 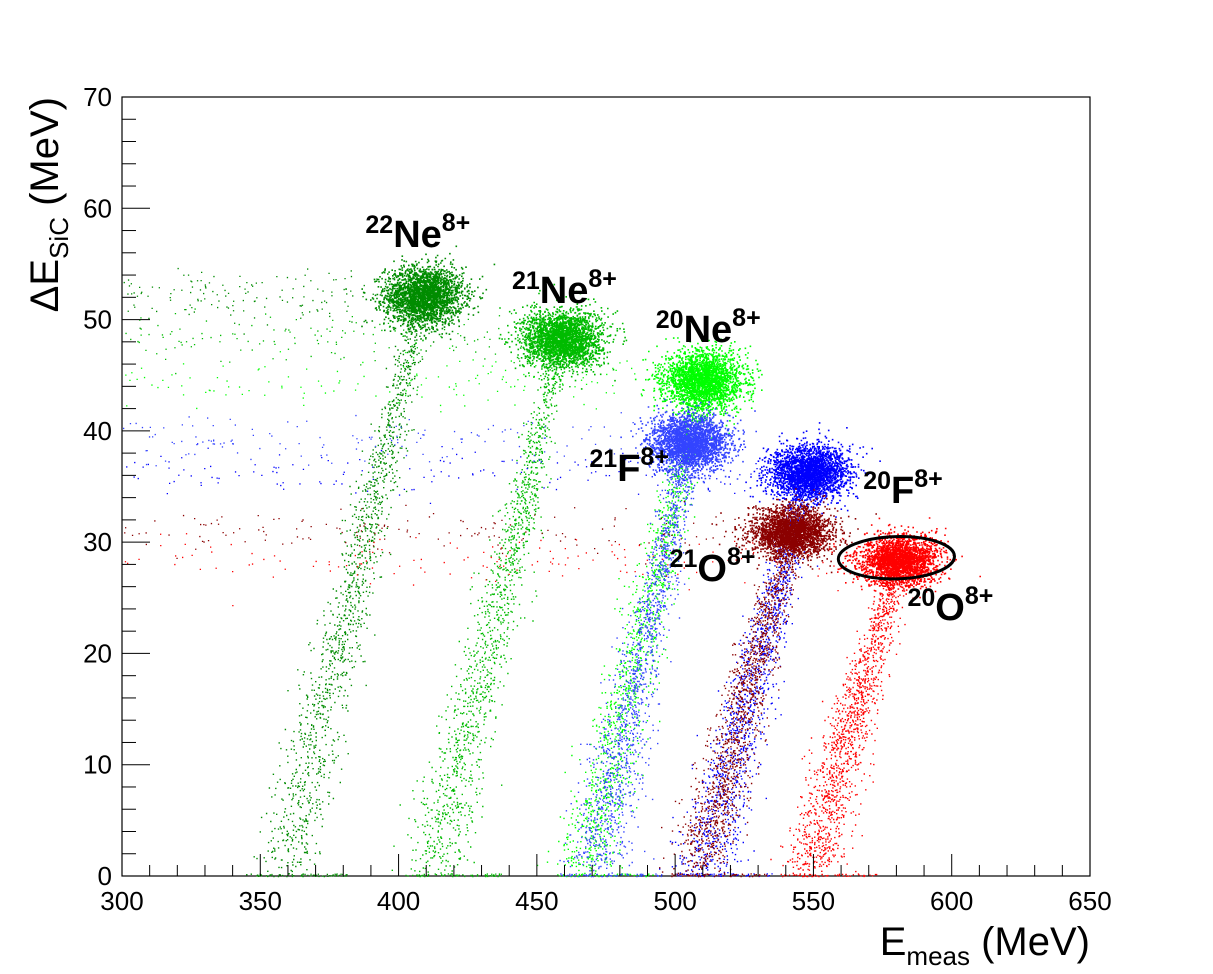 What do you see at coordinates (48, 204) in the screenshot?
I see `y-axis-title: ΔESiC (MeV)` at bounding box center [48, 204].